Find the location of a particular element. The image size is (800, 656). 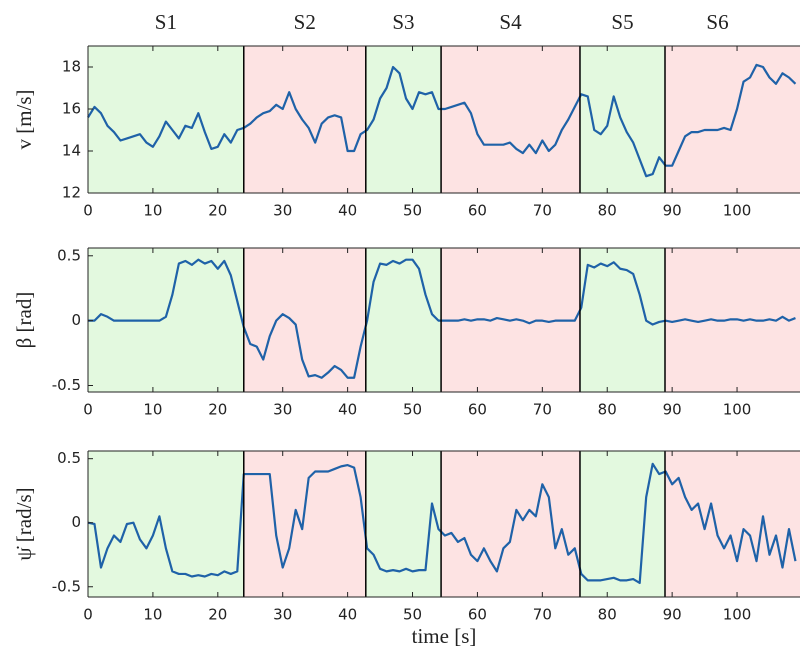

segment-label: S3 is located at coordinates (403, 22).